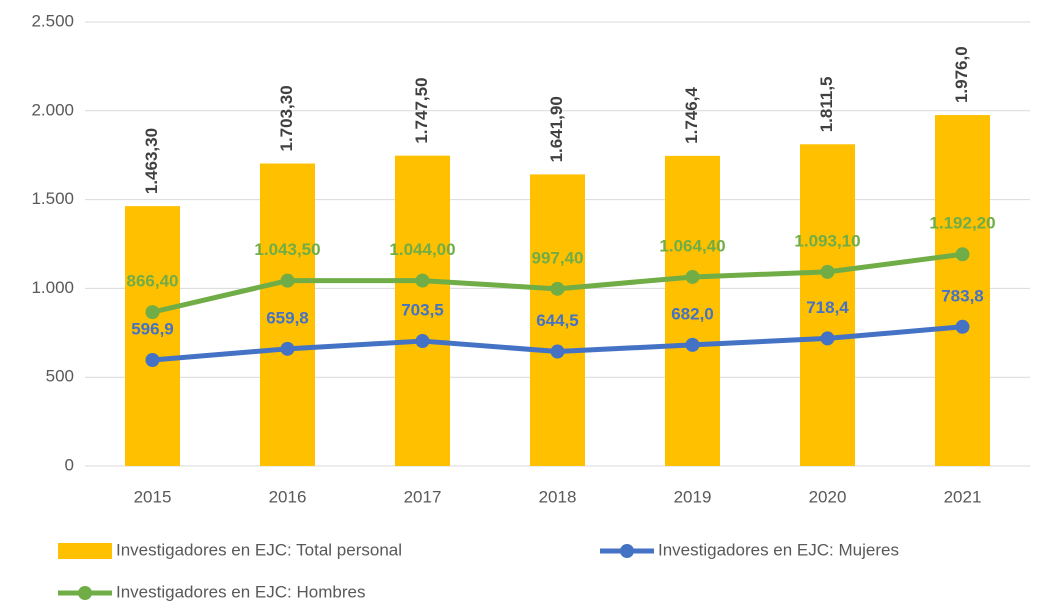 The image size is (1040, 603). I want to click on x-tick-label: 2021, so click(963, 496).